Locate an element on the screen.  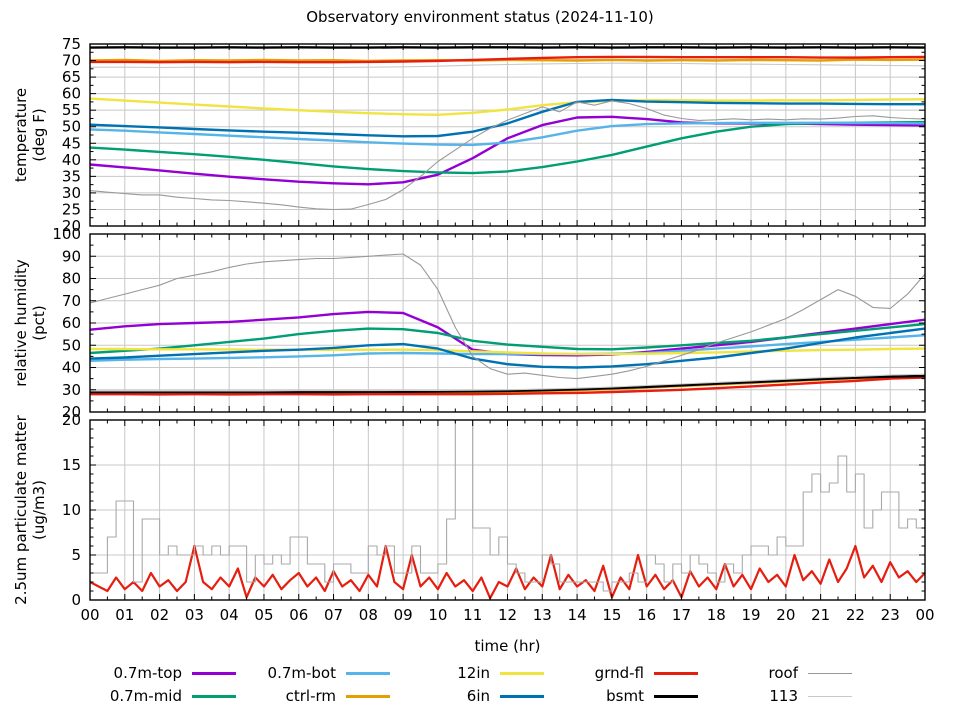
y-tick-label: 15 is located at coordinates (71, 465).